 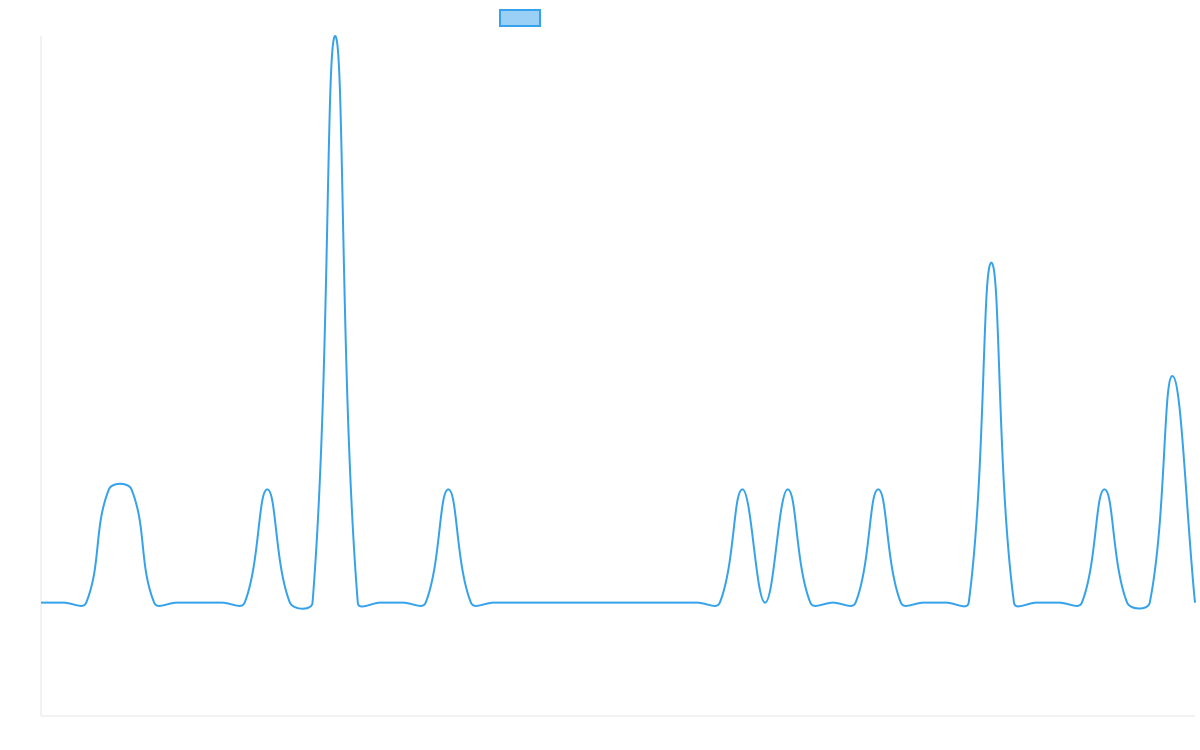 What do you see at coordinates (520, 18) in the screenshot?
I see `legend-swatch` at bounding box center [520, 18].